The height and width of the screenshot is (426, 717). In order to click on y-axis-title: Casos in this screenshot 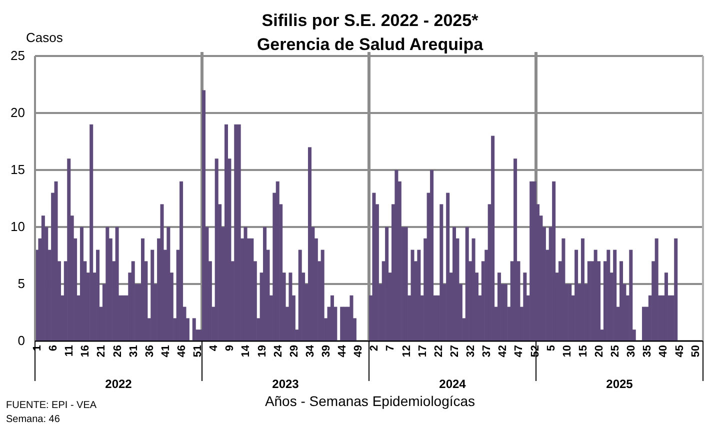, I will do `click(45, 37)`.